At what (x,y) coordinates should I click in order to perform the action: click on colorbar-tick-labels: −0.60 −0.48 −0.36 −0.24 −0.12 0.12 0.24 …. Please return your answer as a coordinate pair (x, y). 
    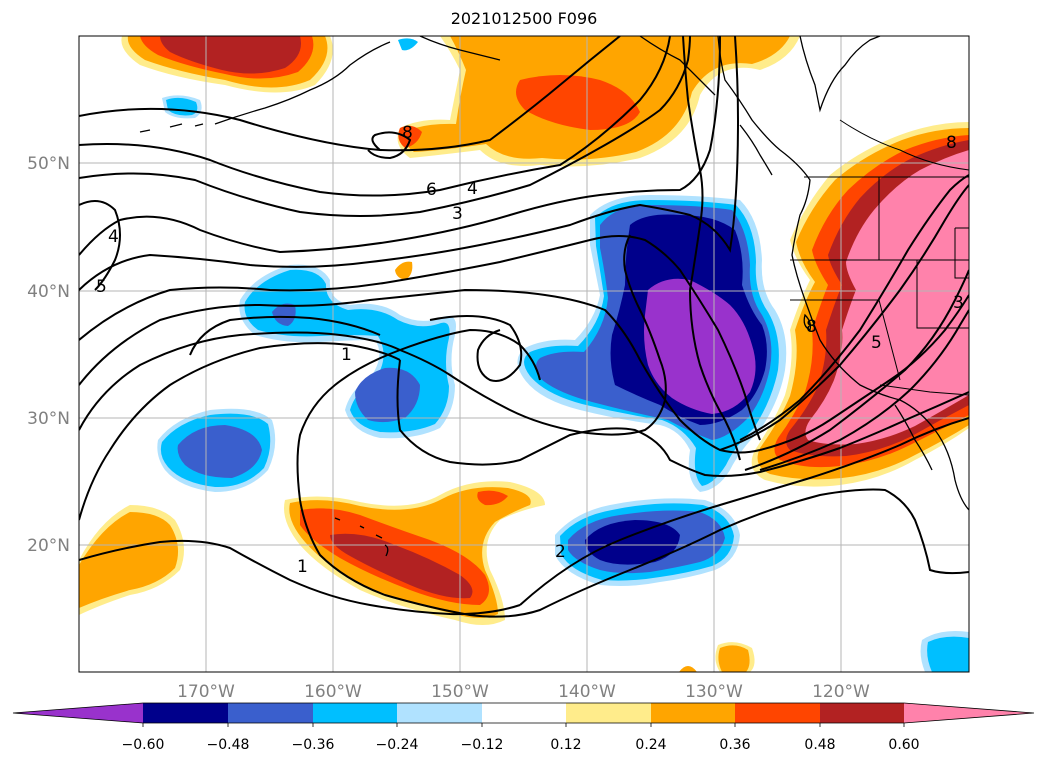
    Looking at the image, I should click on (521, 745).